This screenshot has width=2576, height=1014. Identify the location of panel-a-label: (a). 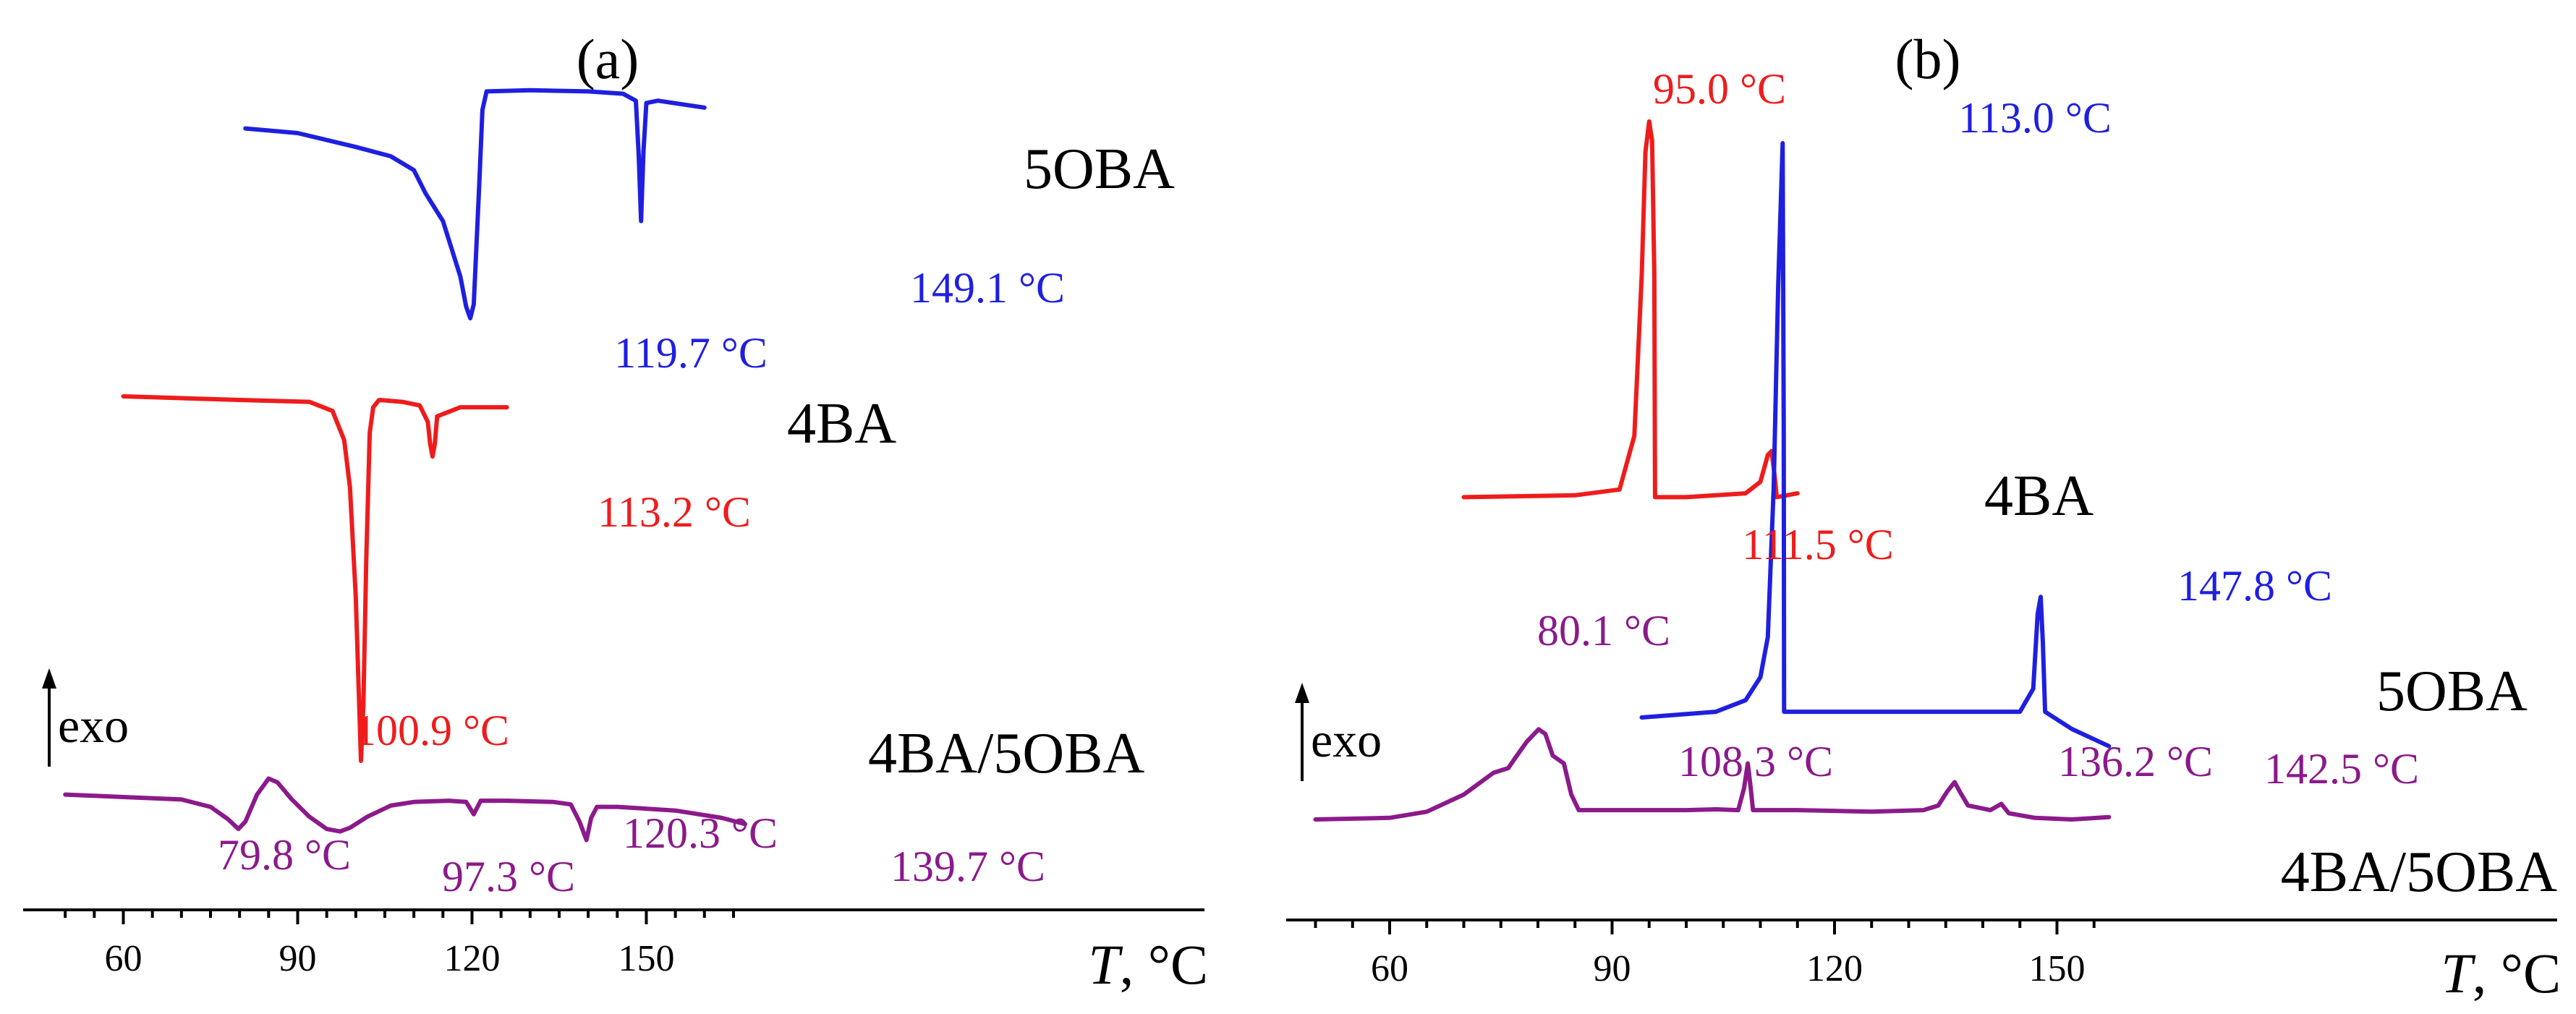
(608, 58).